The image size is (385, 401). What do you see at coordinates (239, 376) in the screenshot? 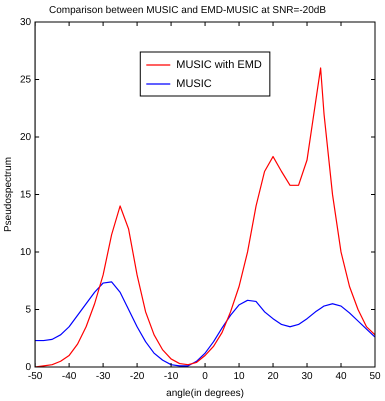
I see `x-tick-label: 10` at bounding box center [239, 376].